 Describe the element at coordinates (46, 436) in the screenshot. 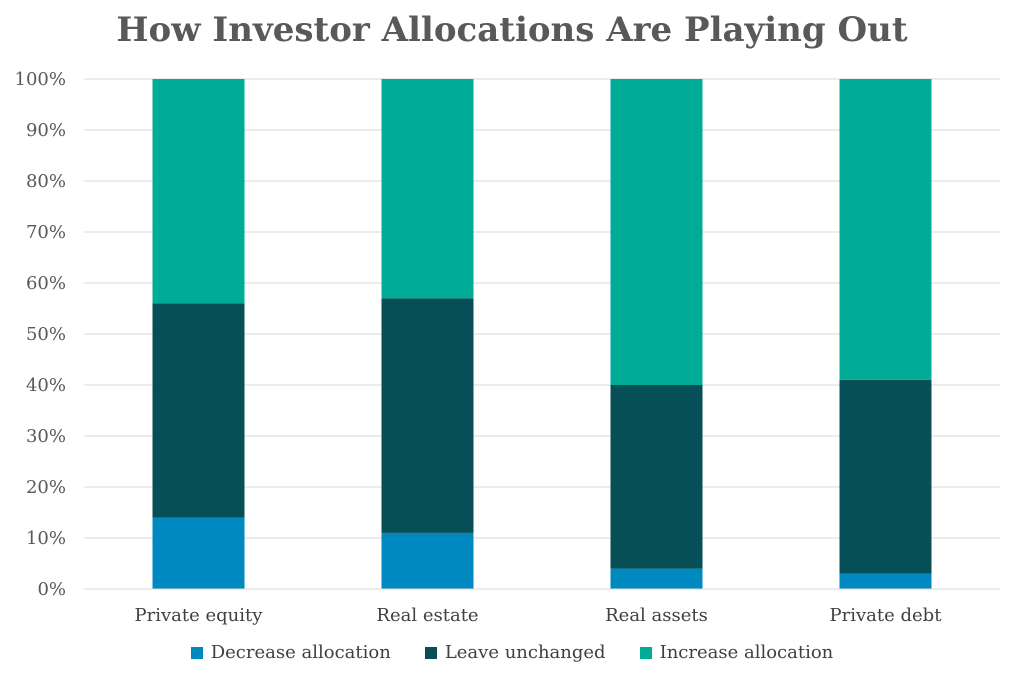

I see `y-tick-label: 30%` at that location.